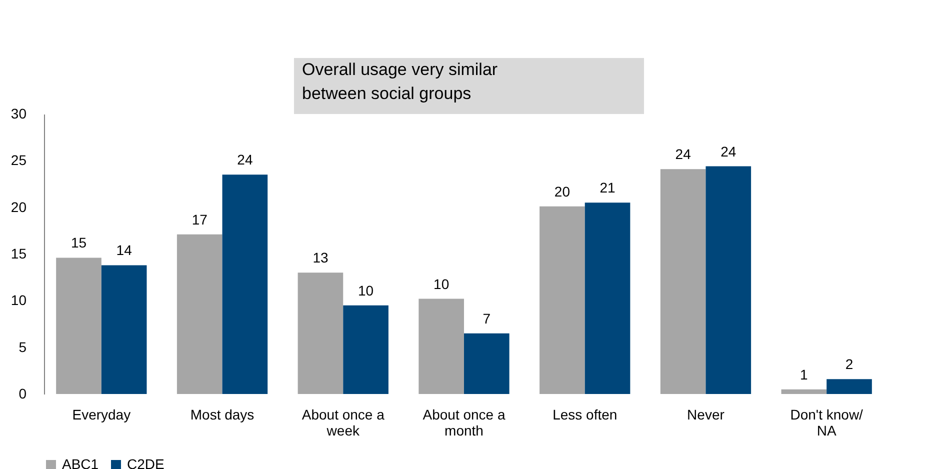 The image size is (930, 469). I want to click on x-tick-label: About once a week, so click(343, 422).